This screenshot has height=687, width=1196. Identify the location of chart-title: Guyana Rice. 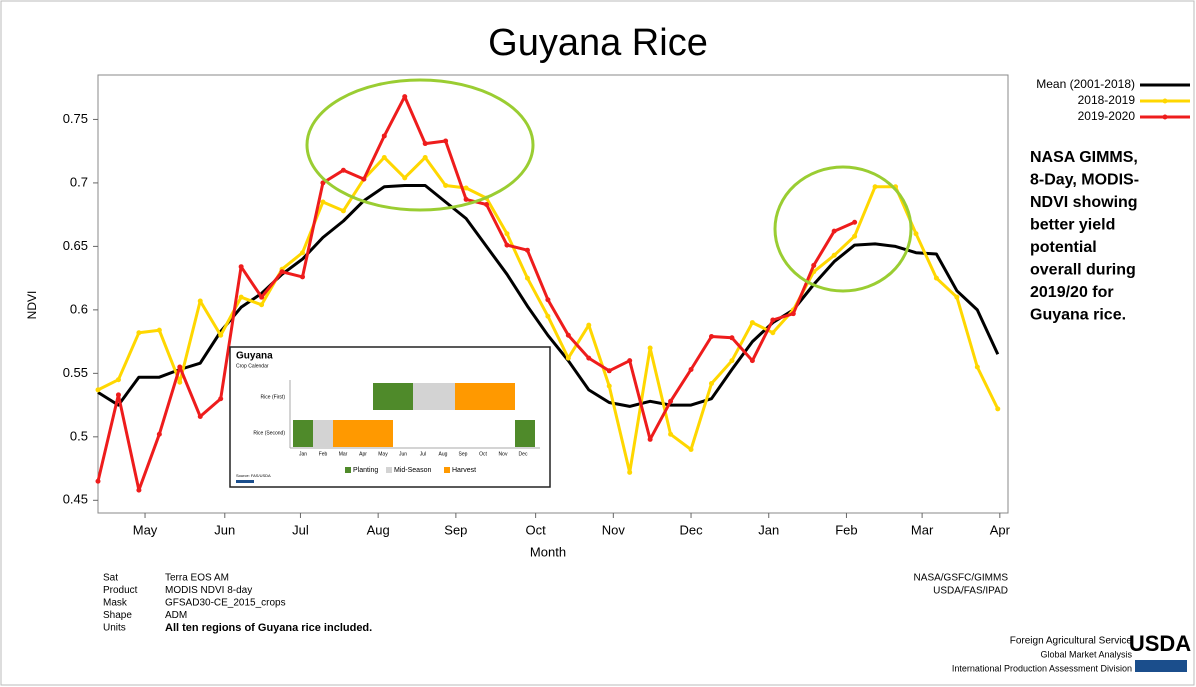
(598, 43).